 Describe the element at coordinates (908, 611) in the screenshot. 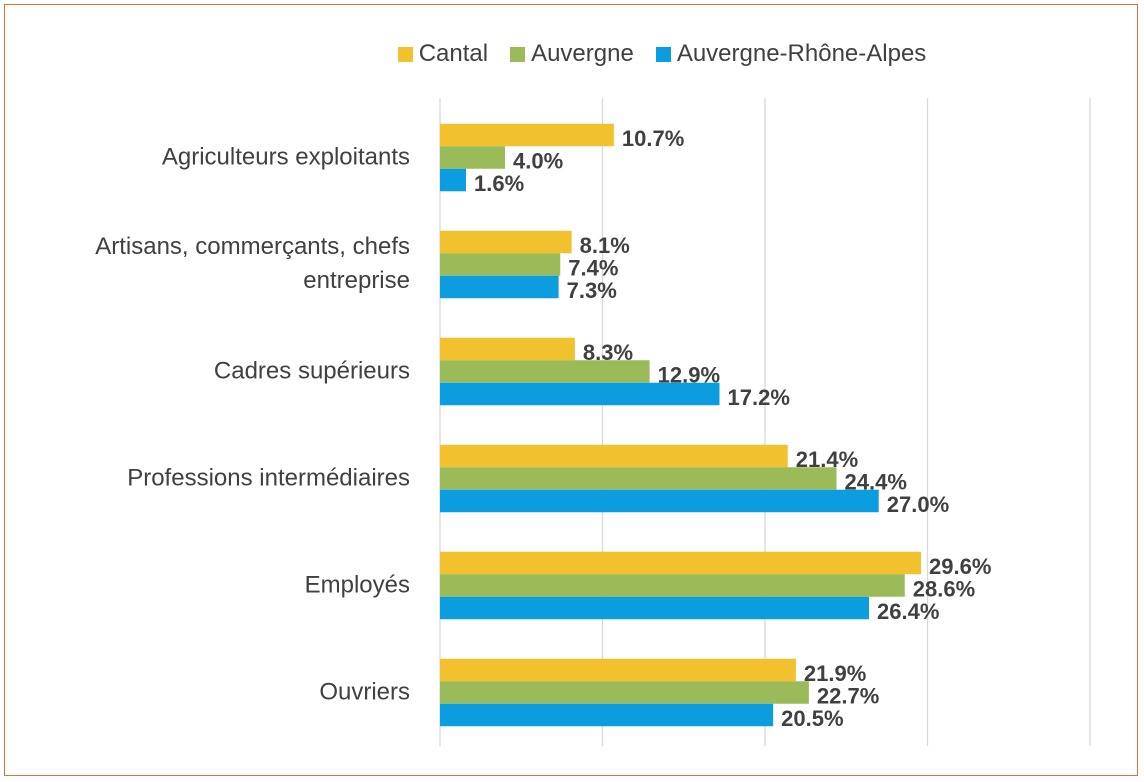

I see `value-label: 26.4%` at that location.